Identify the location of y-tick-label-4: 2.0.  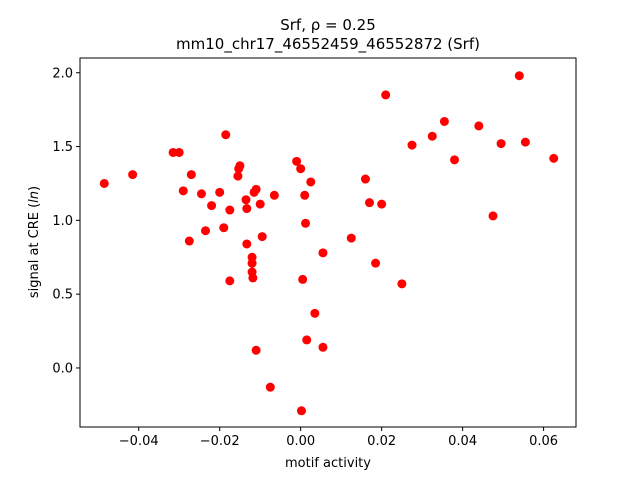
(62, 73).